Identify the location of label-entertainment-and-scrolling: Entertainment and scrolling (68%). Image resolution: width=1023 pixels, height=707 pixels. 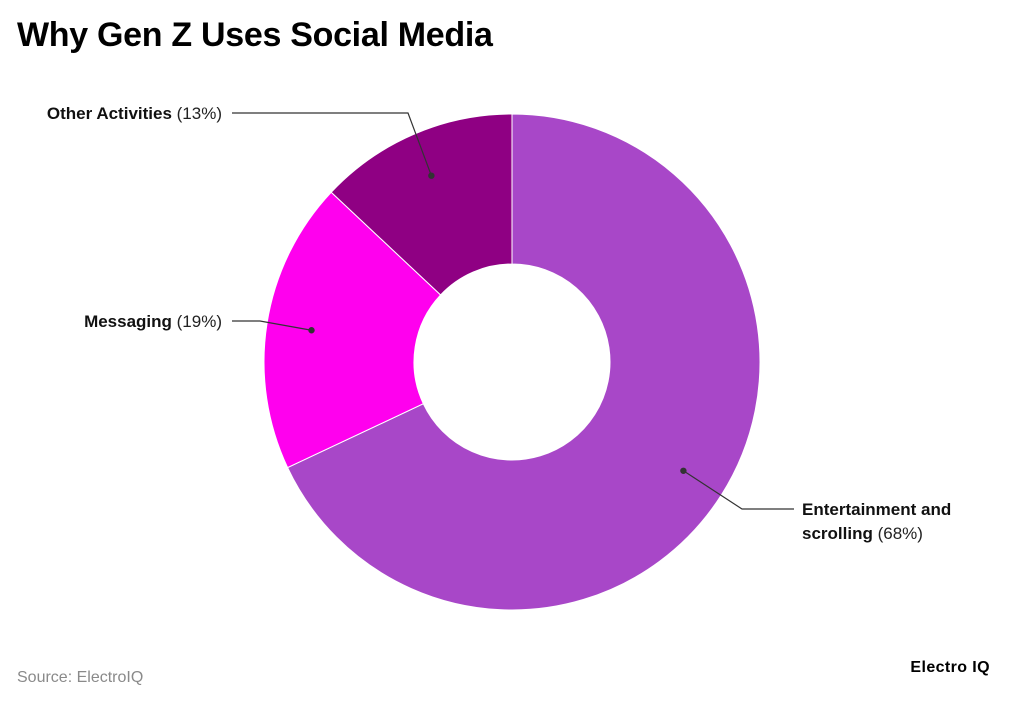
(876, 521).